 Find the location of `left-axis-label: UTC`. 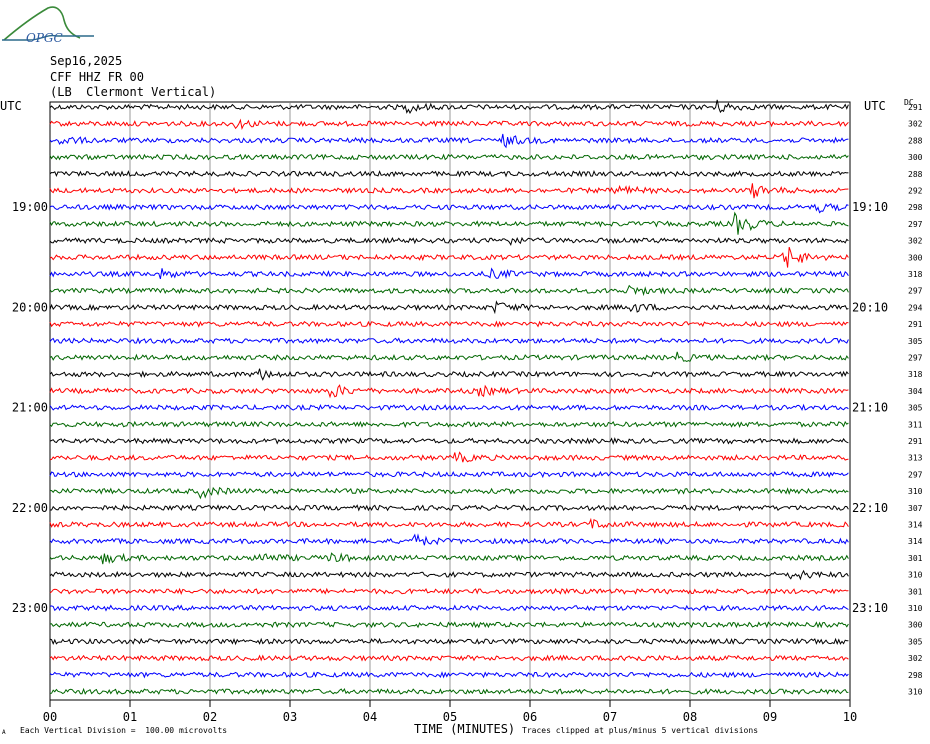

left-axis-label: UTC is located at coordinates (11, 106).